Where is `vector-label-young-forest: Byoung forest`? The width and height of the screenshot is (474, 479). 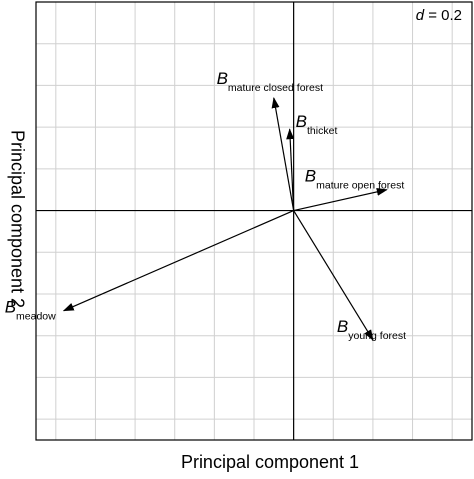
vector-label-young-forest: Byoung forest is located at coordinates (371, 329).